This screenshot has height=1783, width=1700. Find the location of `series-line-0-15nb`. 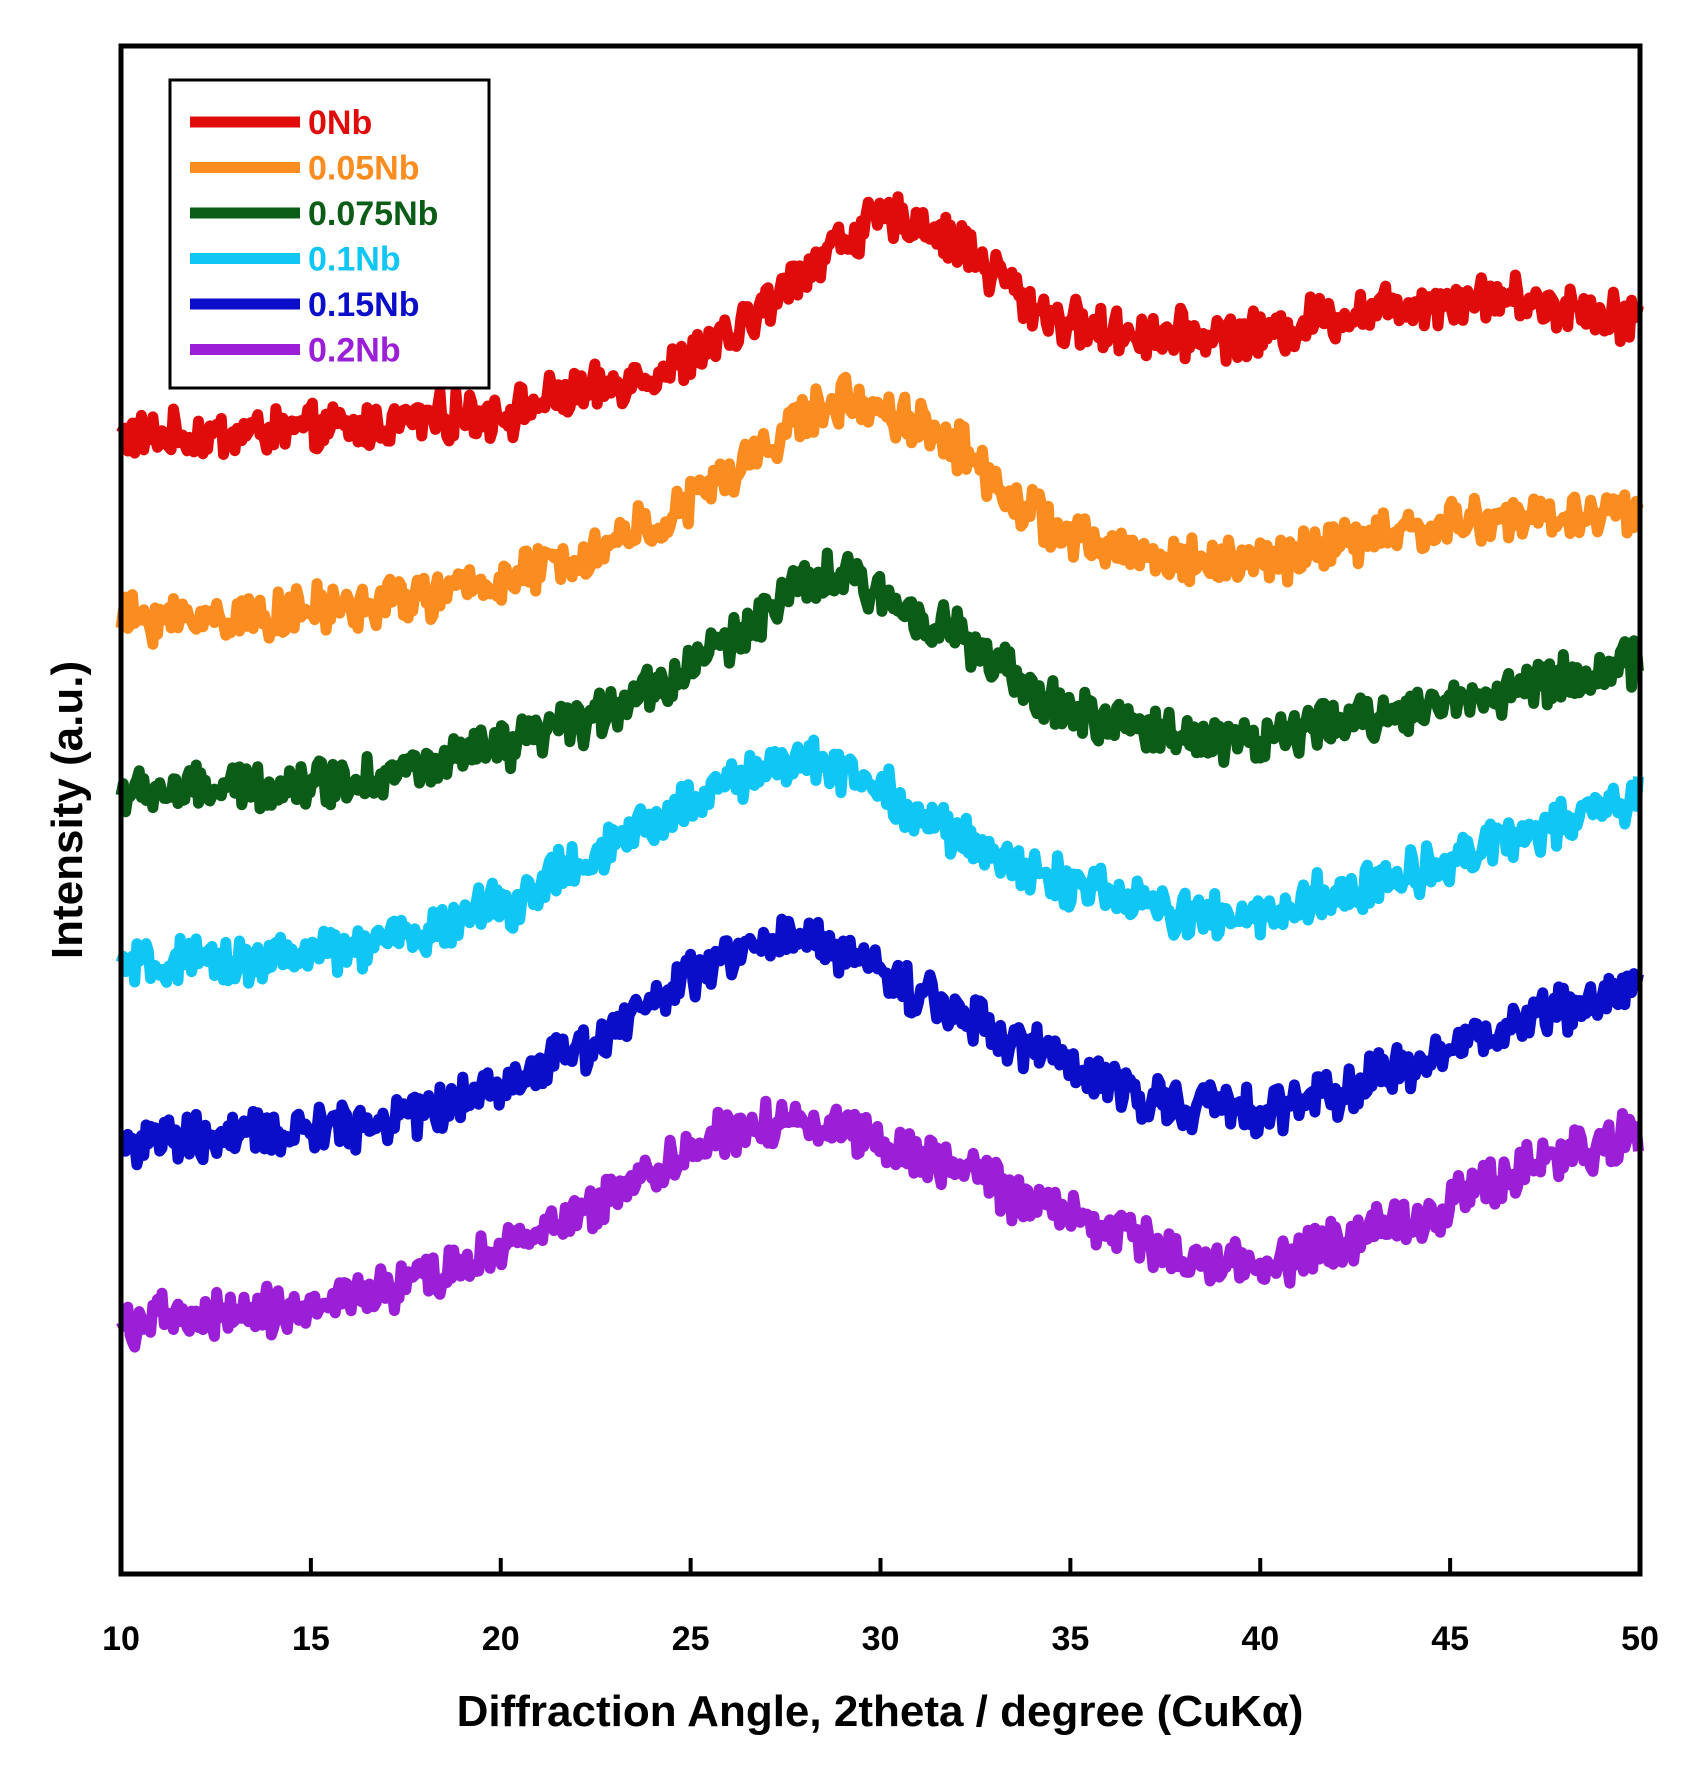

series-line-0-15nb is located at coordinates (880, 1042).